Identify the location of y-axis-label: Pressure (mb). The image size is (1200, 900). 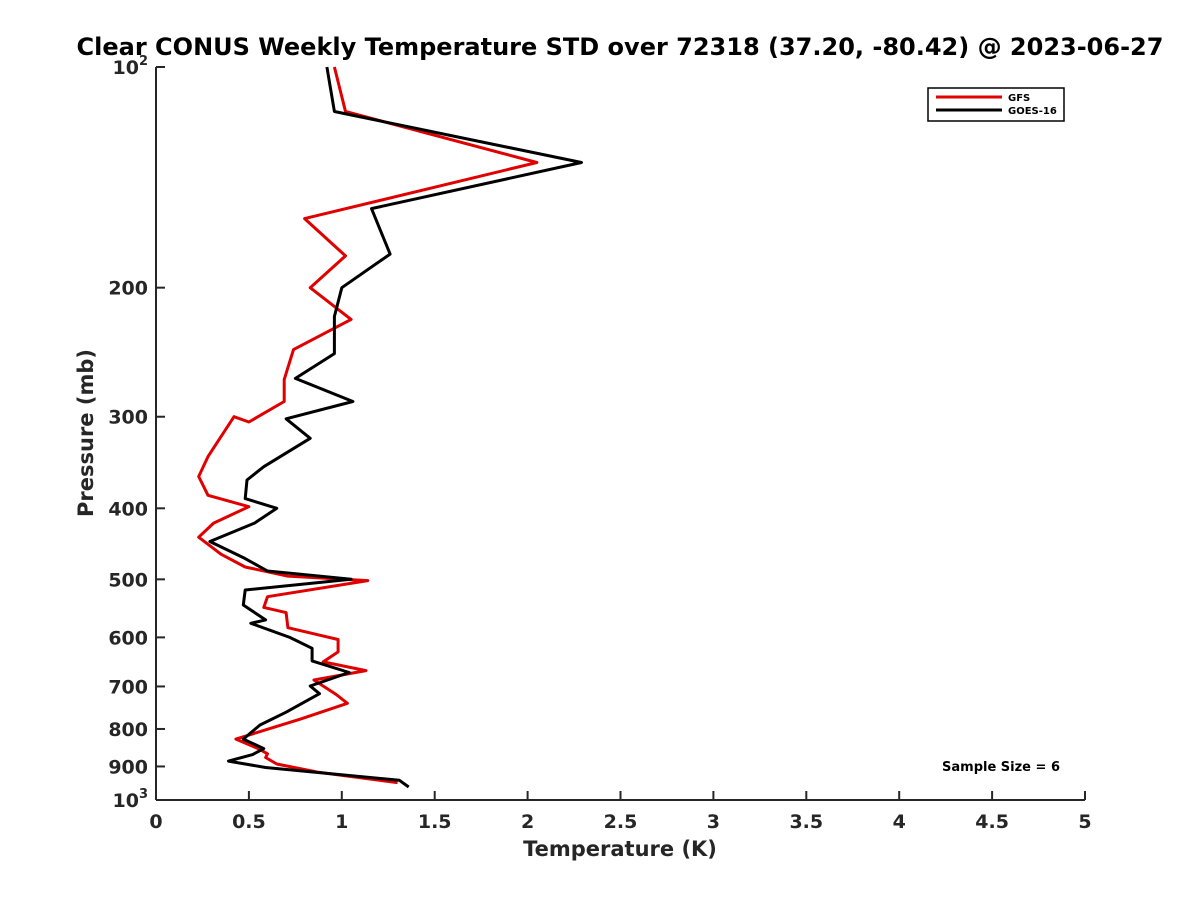
(86, 433).